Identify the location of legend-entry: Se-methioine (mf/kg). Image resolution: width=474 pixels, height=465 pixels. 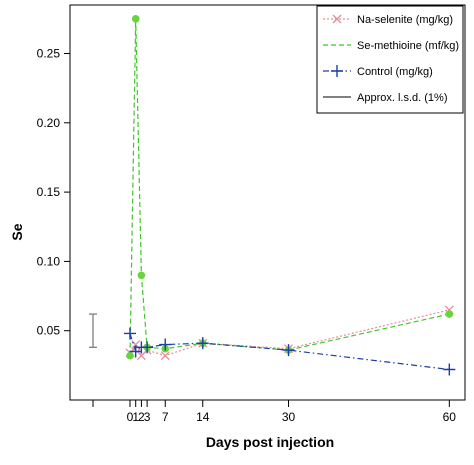
(391, 46).